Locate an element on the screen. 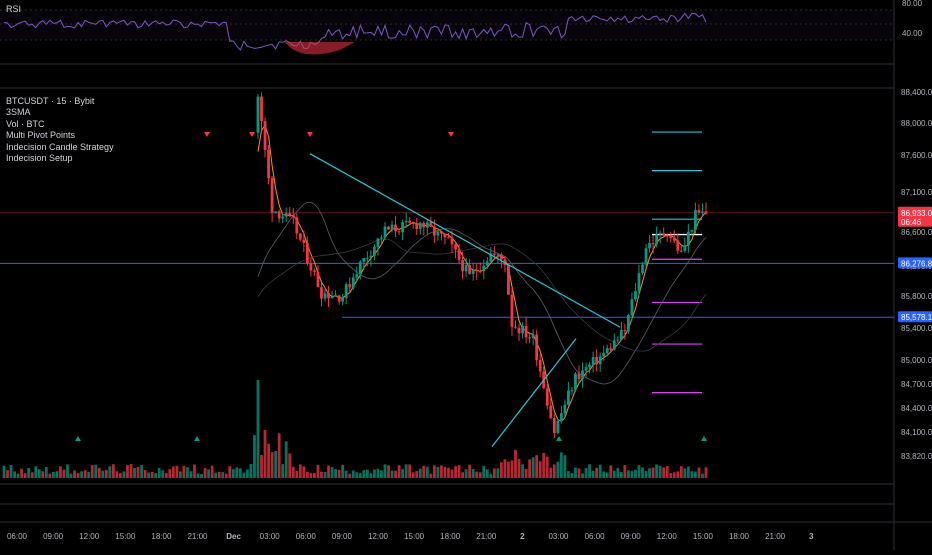 Image resolution: width=932 pixels, height=555 pixels. time-tick-label: 06:00 is located at coordinates (17, 536).